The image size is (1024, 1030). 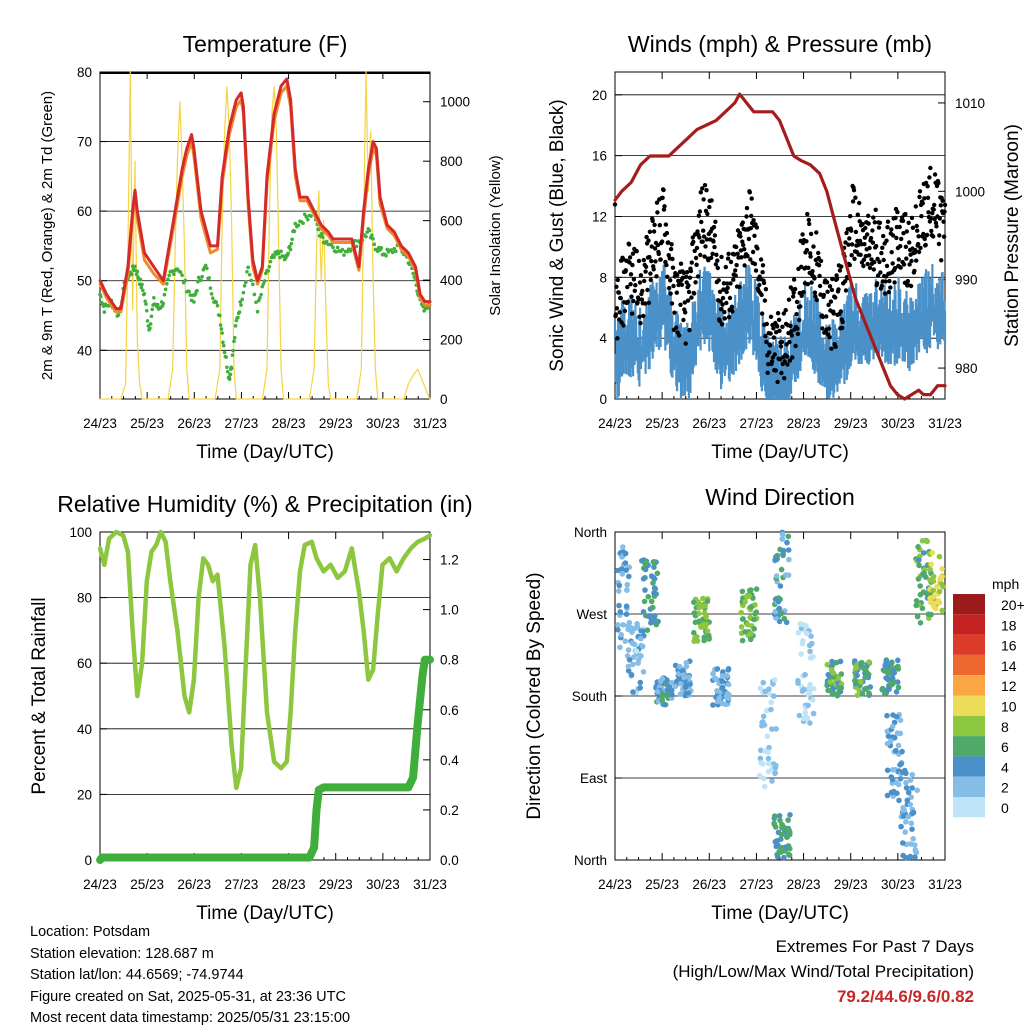 I want to click on x-tick-label: 31/23, so click(x=430, y=423).